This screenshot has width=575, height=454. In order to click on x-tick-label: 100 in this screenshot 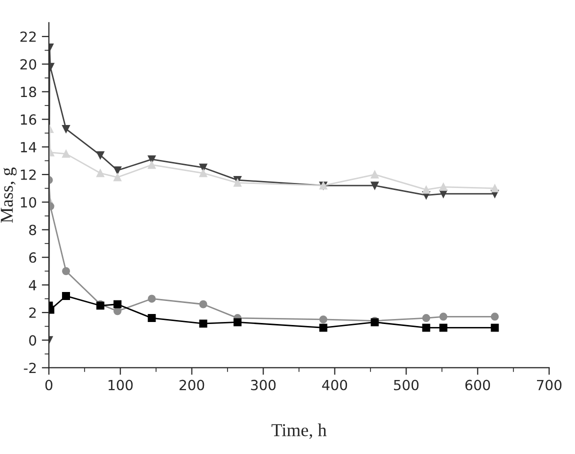, I will do `click(120, 385)`.